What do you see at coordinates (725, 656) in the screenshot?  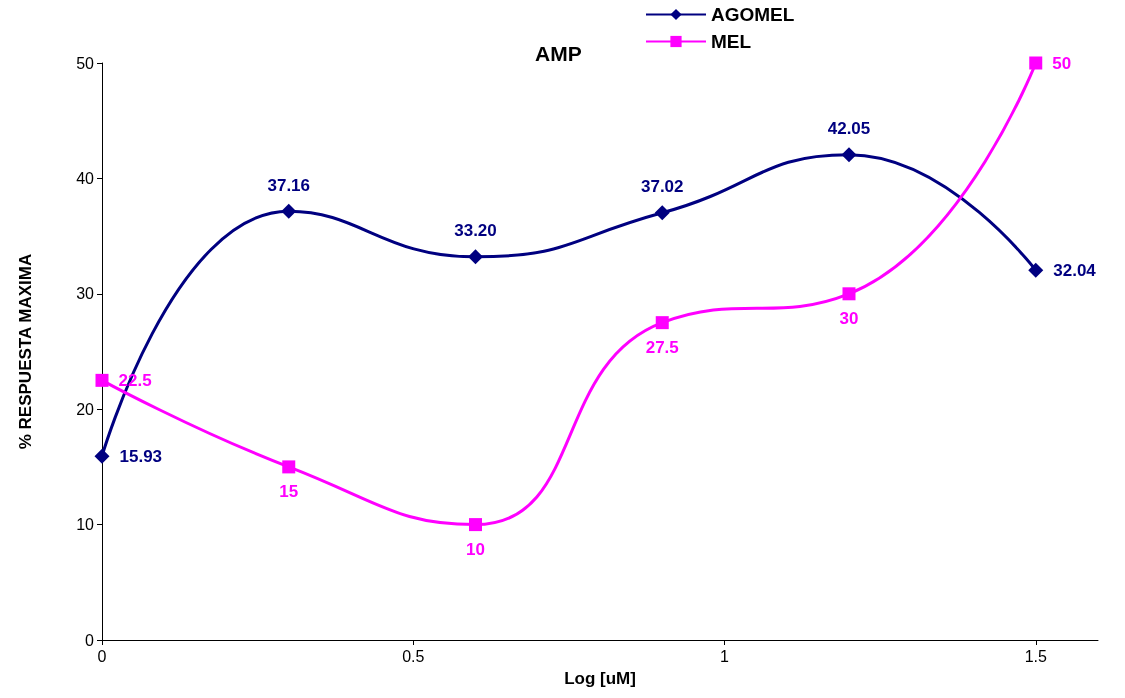 I see `x-tick-label: 1` at bounding box center [725, 656].